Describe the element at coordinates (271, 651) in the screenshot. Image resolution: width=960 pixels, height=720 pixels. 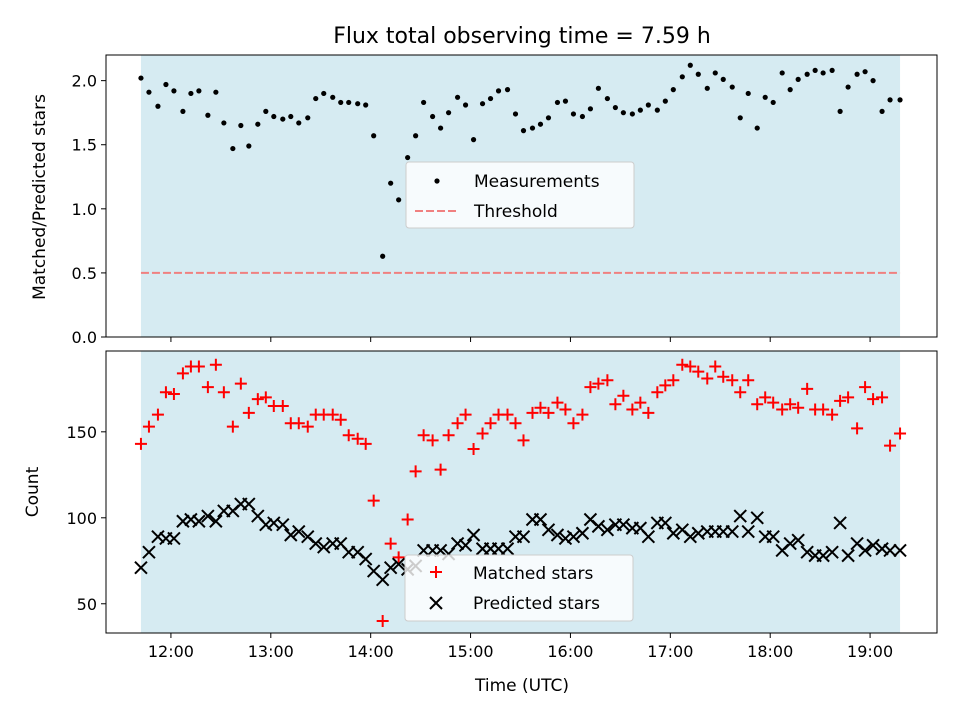
I see `bottom-x-tick-label: 13:00` at that location.